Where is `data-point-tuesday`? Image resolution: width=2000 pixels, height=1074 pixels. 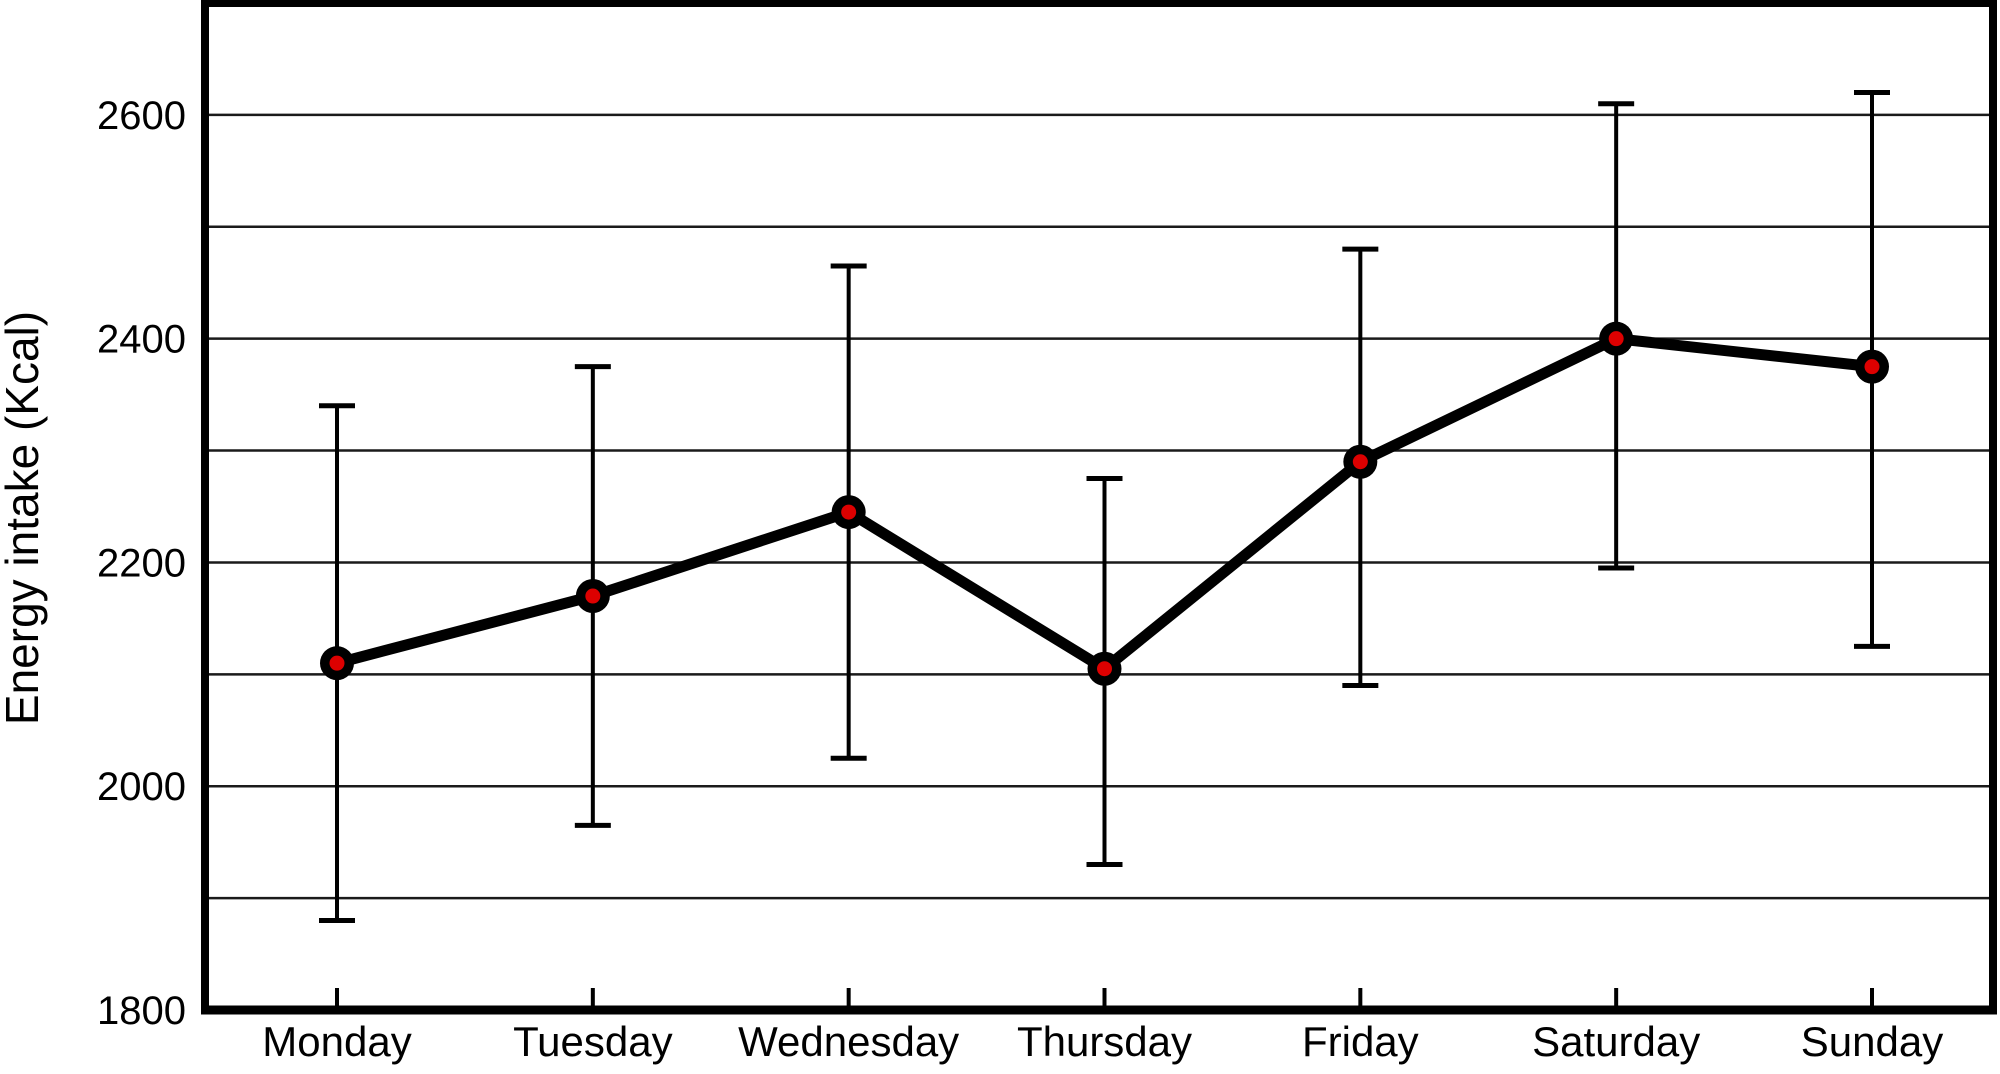
data-point-tuesday is located at coordinates (592, 596).